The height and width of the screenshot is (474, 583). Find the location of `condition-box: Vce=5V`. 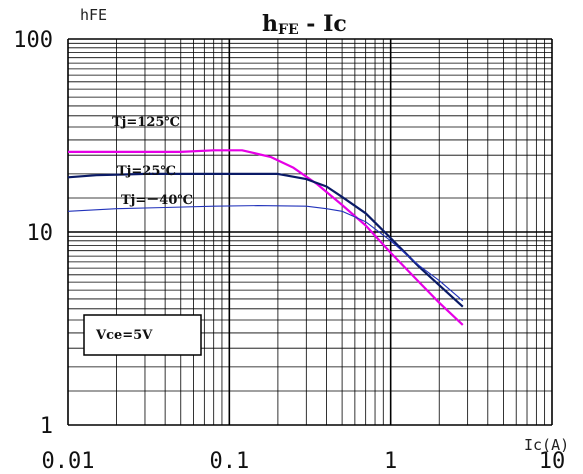

condition-box: Vce=5V is located at coordinates (142, 335).